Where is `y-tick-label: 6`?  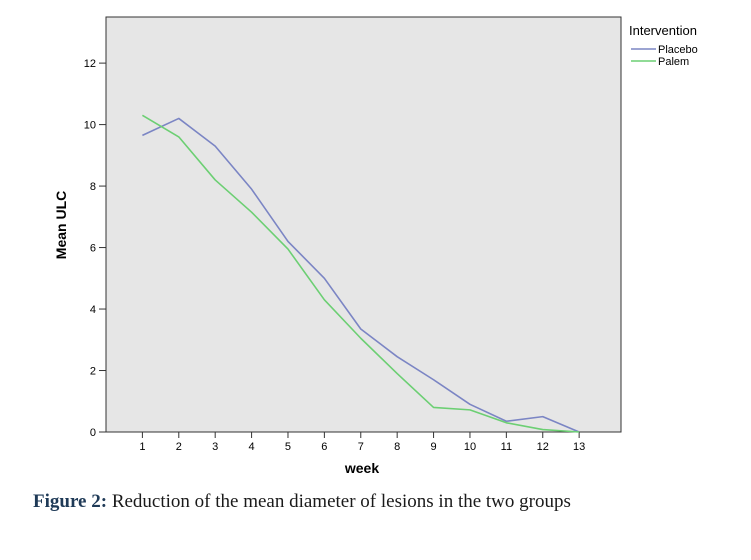 y-tick-label: 6 is located at coordinates (93, 249).